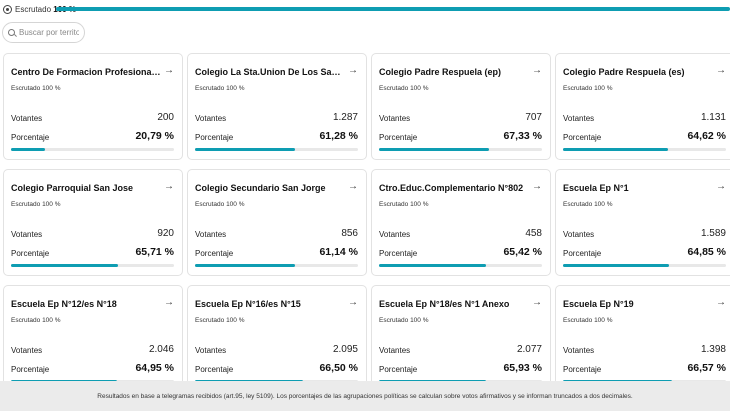 The image size is (730, 411). Describe the element at coordinates (72, 188) in the screenshot. I see `card-title: Colegio Parroquial San Jose` at that location.